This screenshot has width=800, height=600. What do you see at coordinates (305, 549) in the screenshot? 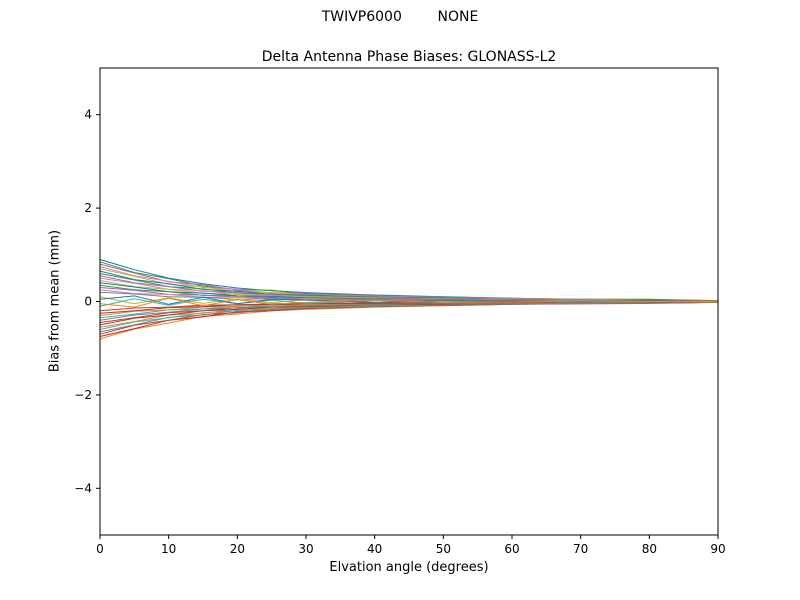
I see `x-tick-label: 30` at bounding box center [305, 549].